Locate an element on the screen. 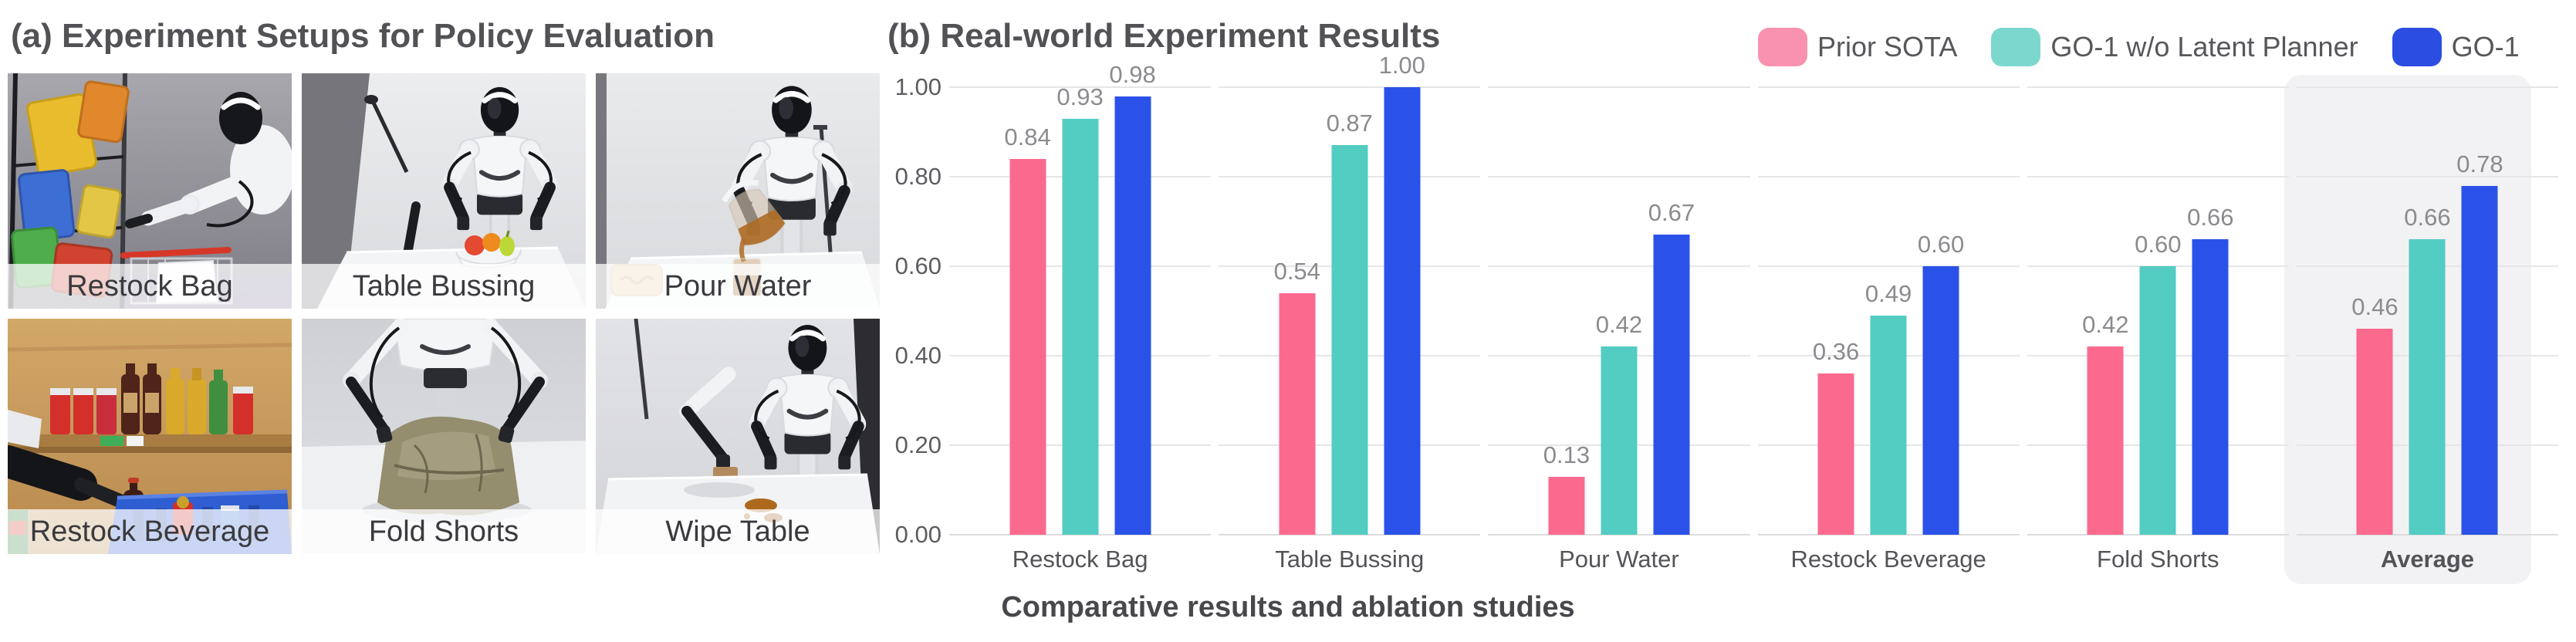 This screenshot has height=642, width=2576. bar-restock-bag-prior-sota is located at coordinates (1027, 347).